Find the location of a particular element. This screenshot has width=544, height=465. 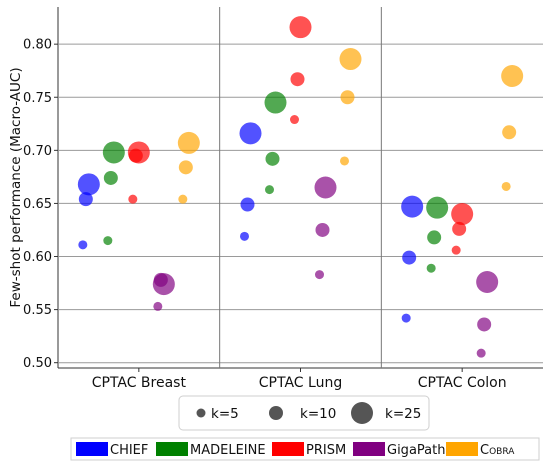

series-legend-label: GigaPath is located at coordinates (416, 450).